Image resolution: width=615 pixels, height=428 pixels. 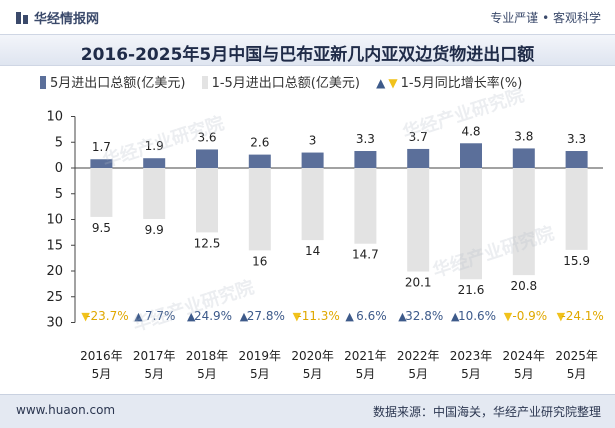 I want to click on x-tick-label-year: 2019年, so click(x=260, y=356).